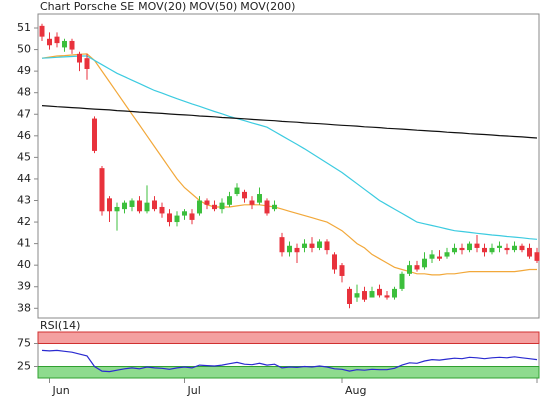 The width and height of the screenshot is (540, 400). Describe the element at coordinates (61, 390) in the screenshot. I see `x-tick-label: Jun` at that location.